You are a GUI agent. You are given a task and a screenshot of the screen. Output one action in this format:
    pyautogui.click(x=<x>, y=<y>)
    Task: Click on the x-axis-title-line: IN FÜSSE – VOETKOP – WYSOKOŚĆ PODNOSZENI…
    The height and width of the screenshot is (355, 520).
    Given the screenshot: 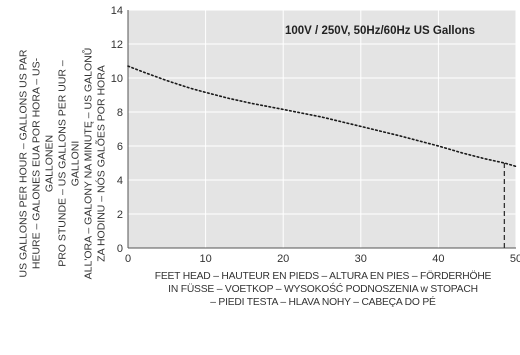 What is the action you would take?
    pyautogui.click(x=323, y=289)
    